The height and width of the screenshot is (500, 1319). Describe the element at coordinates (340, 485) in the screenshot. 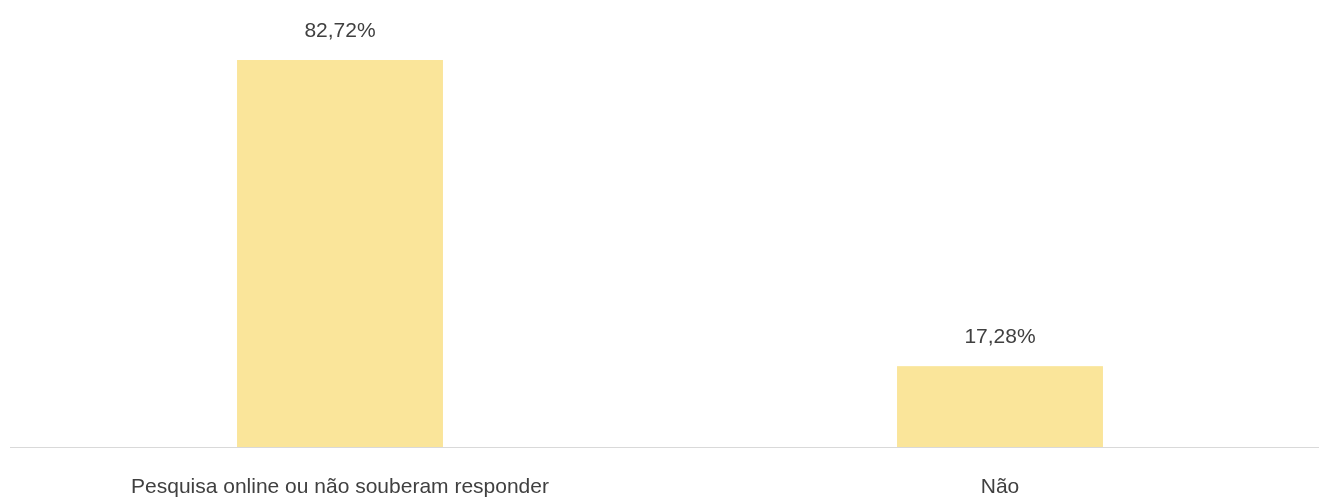

I see `x-tick-label: Pesquisa online ou não souberam responder` at that location.